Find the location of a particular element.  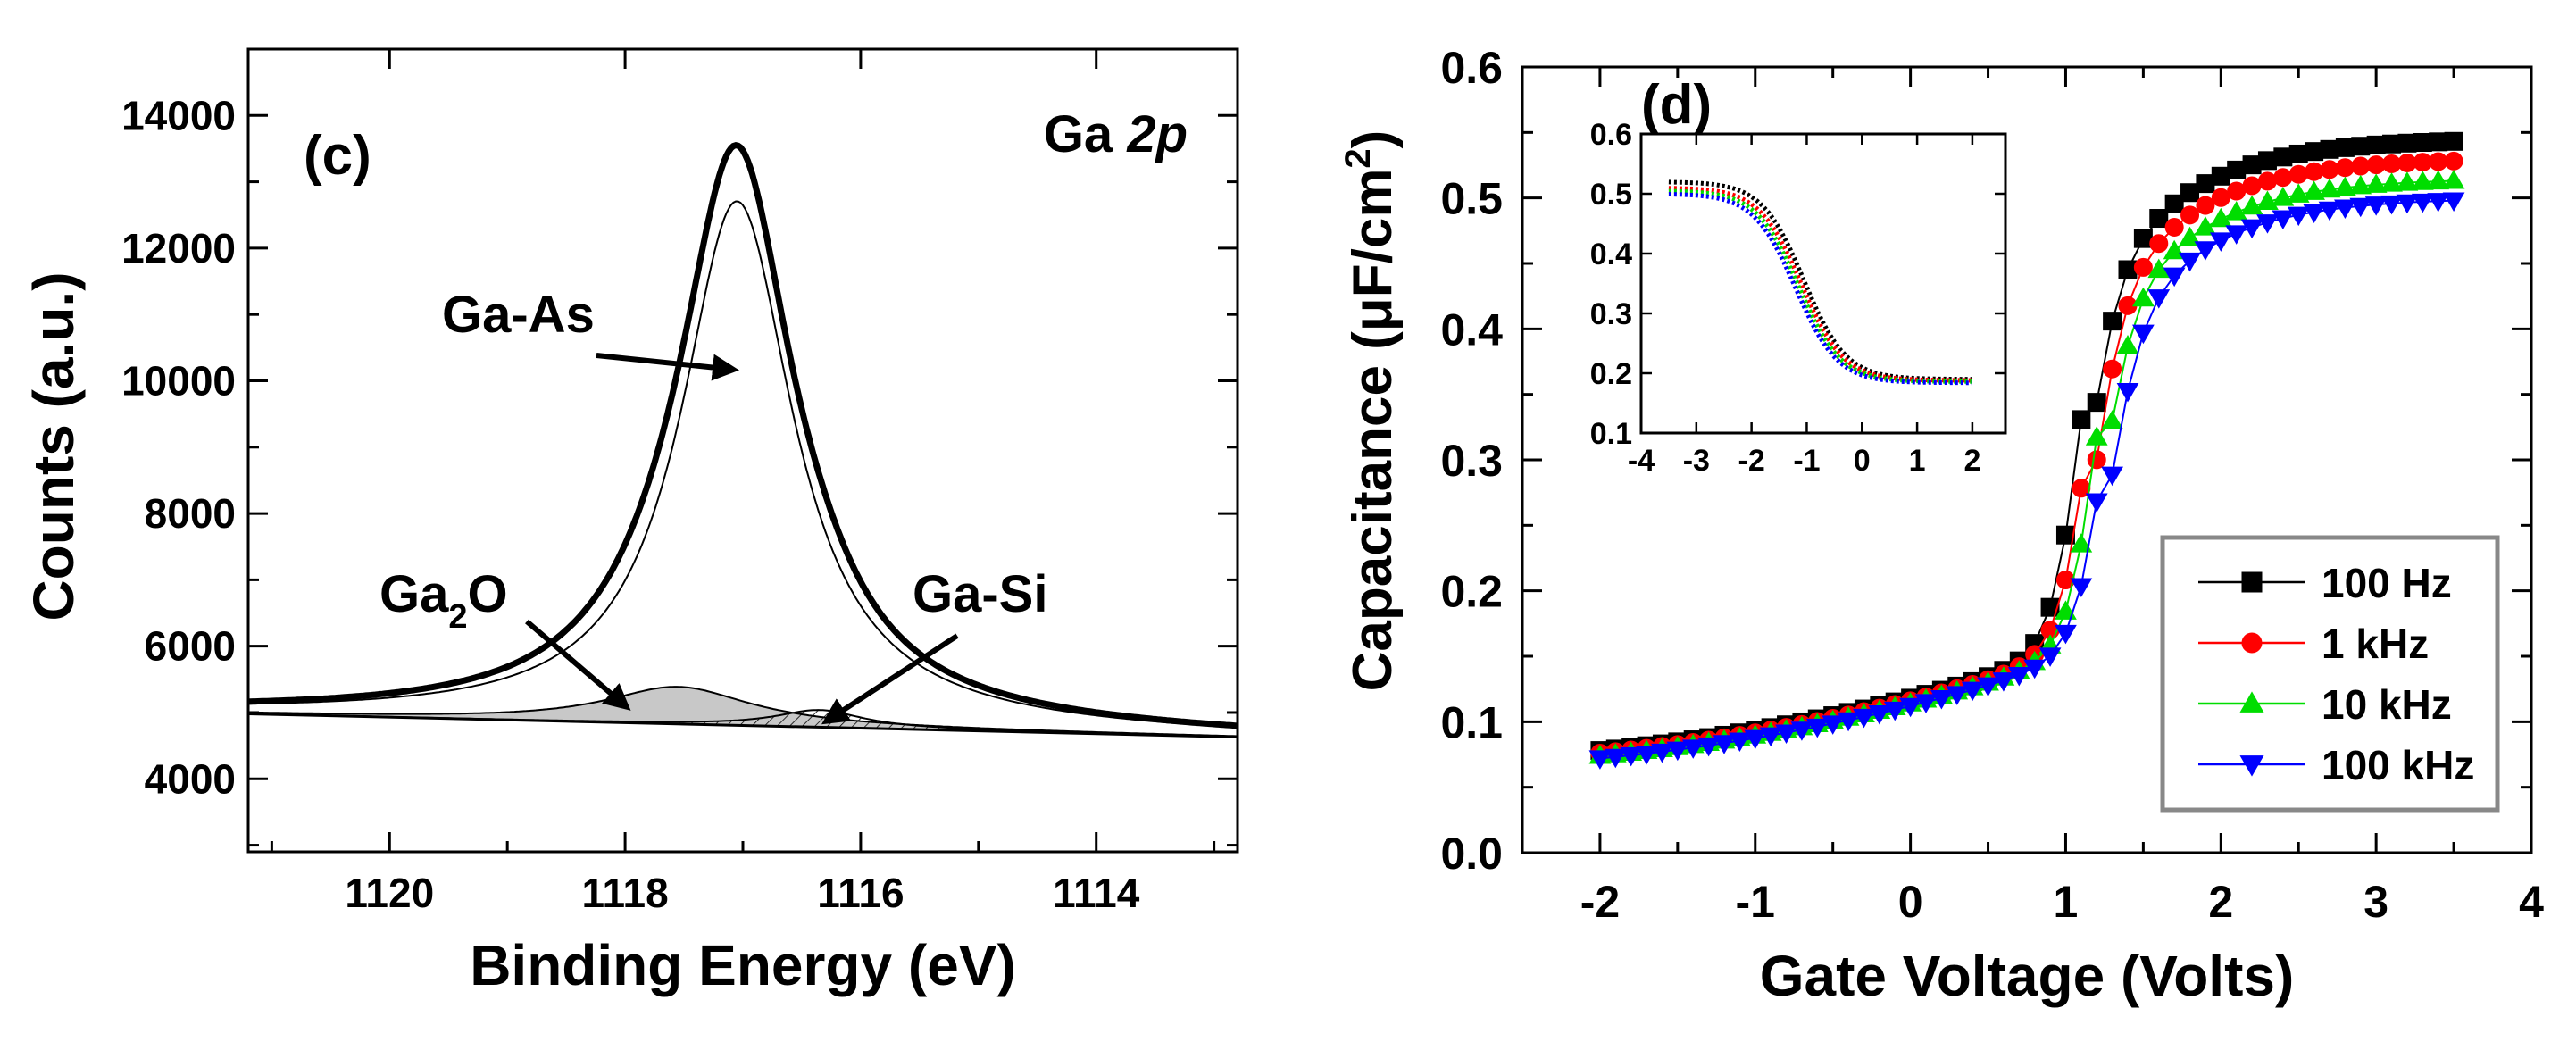

y-tick-label: 0.0 is located at coordinates (1471, 854).